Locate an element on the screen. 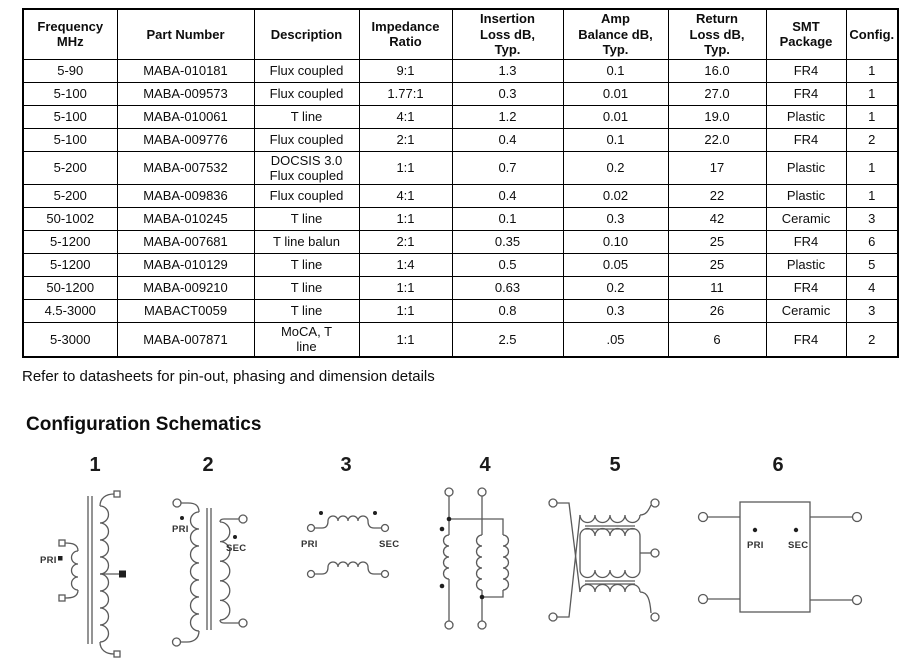 The width and height of the screenshot is (913, 668). cell-return-loss: 17 is located at coordinates (717, 168).